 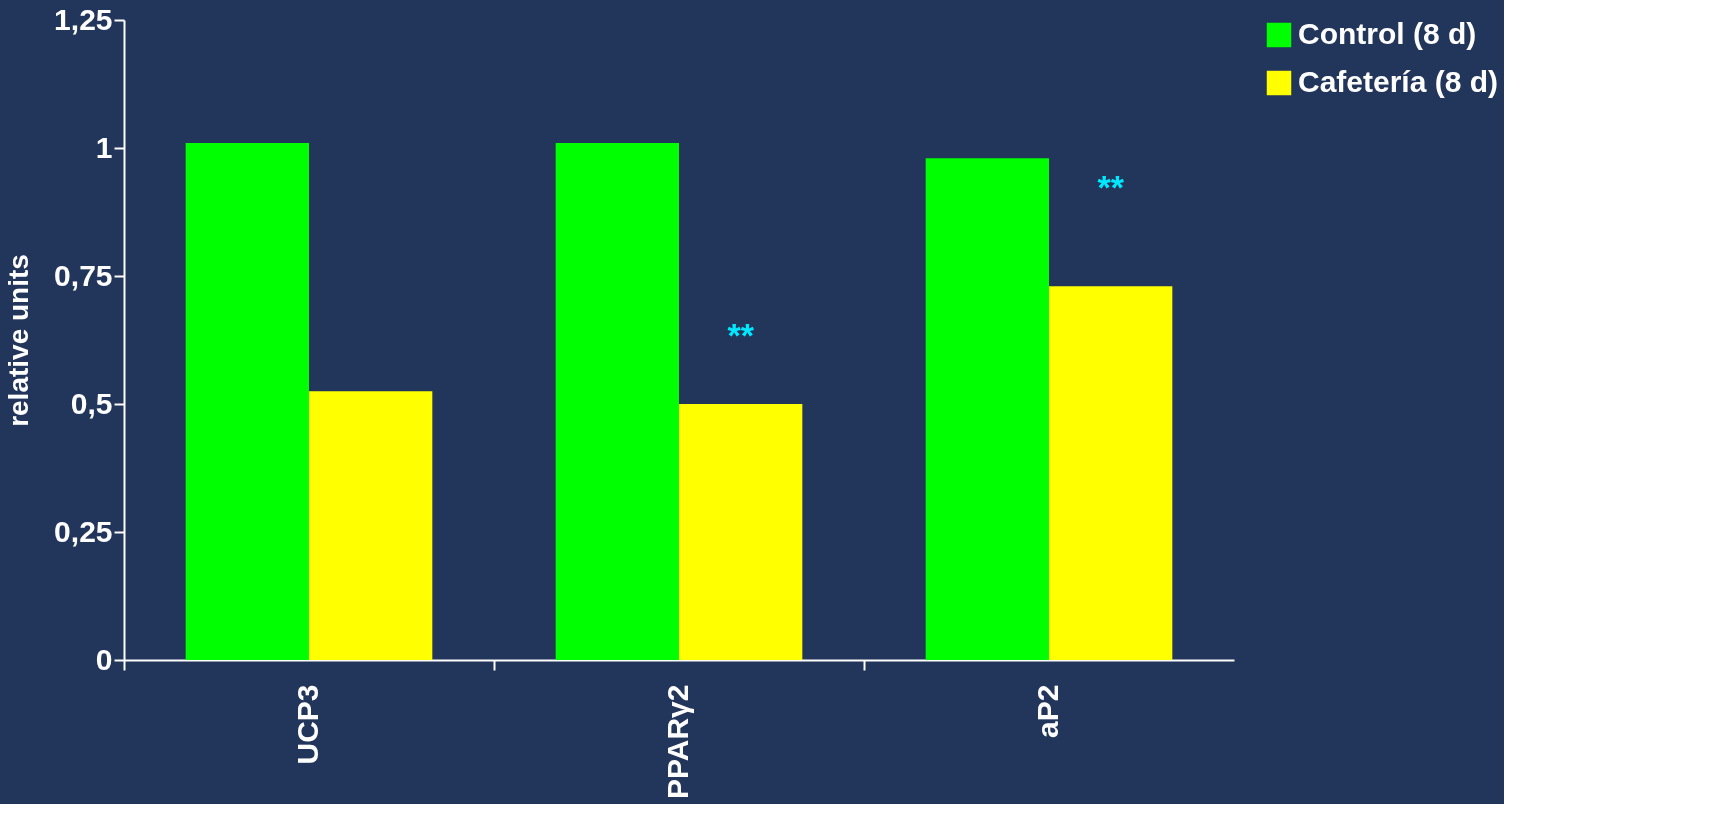 What do you see at coordinates (104, 659) in the screenshot?
I see `y-tick-label: 0` at bounding box center [104, 659].